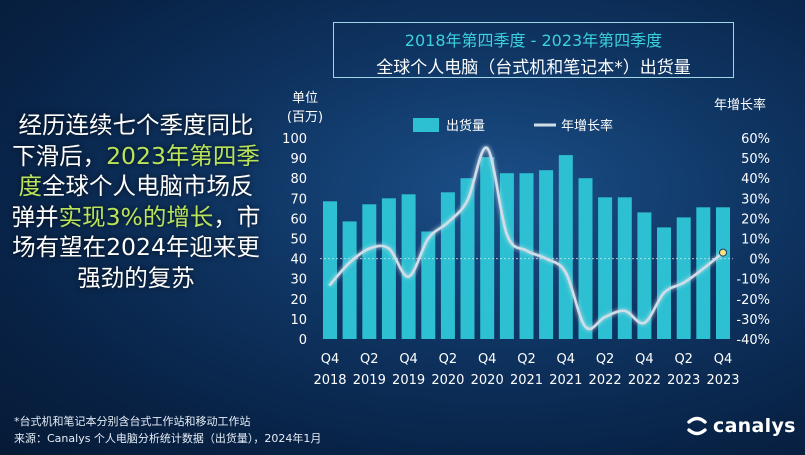  Describe the element at coordinates (369, 271) in the screenshot. I see `bar-Q2-2019` at that location.